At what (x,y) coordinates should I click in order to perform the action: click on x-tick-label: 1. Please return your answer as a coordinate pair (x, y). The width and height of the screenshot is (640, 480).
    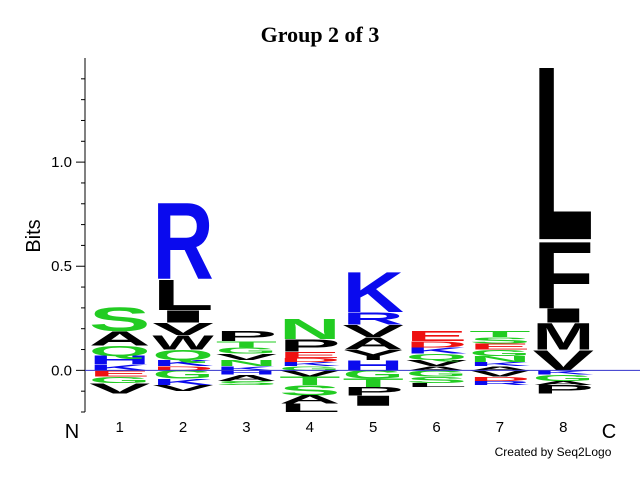
    Looking at the image, I should click on (120, 427).